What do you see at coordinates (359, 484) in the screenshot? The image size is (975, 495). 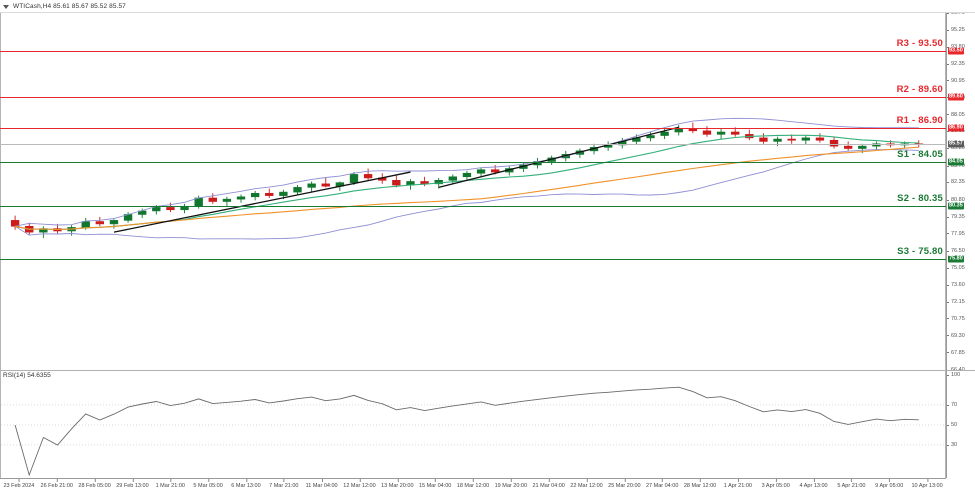 I see `time-axis-tick: 12 Mar 12:00` at bounding box center [359, 484].